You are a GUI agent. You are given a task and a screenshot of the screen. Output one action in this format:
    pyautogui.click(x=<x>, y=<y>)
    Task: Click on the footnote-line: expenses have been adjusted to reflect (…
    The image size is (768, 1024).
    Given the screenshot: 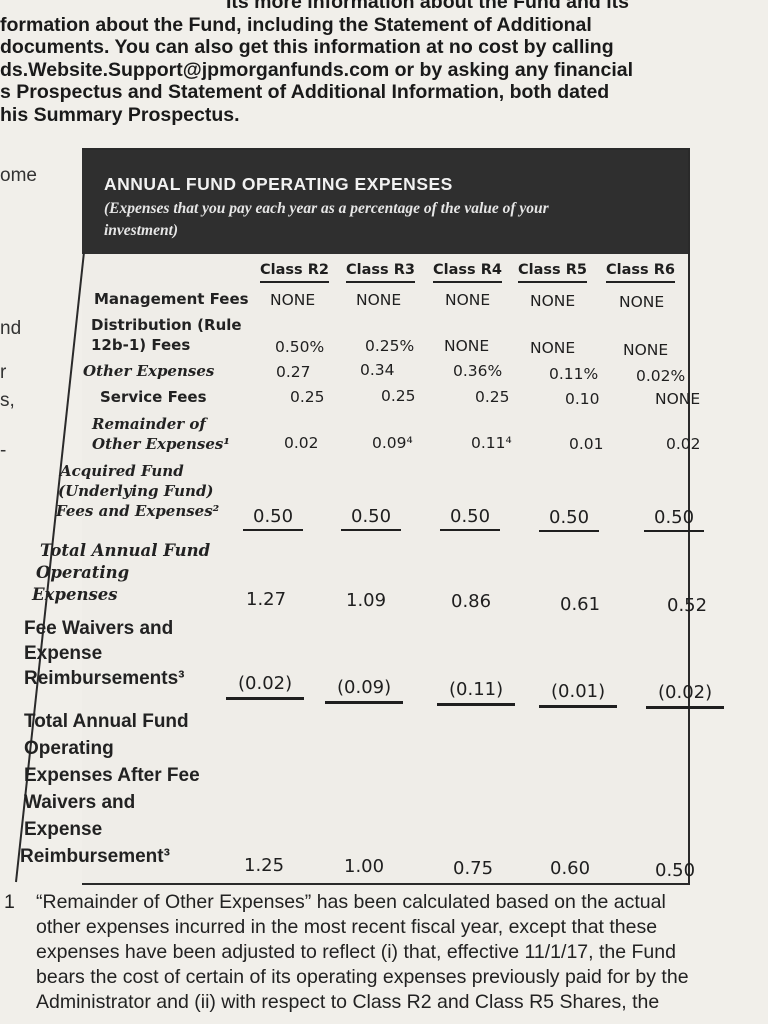 What is the action you would take?
    pyautogui.click(x=356, y=952)
    